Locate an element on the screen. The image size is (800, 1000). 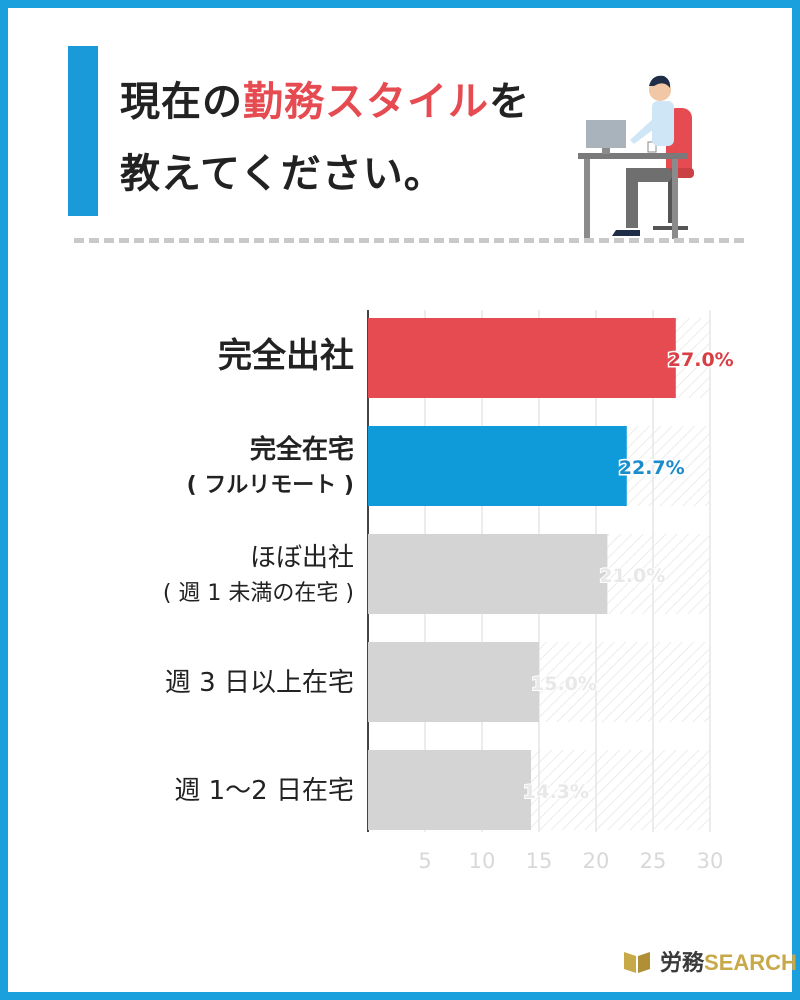
x-tick-label: 15 is located at coordinates (539, 861).